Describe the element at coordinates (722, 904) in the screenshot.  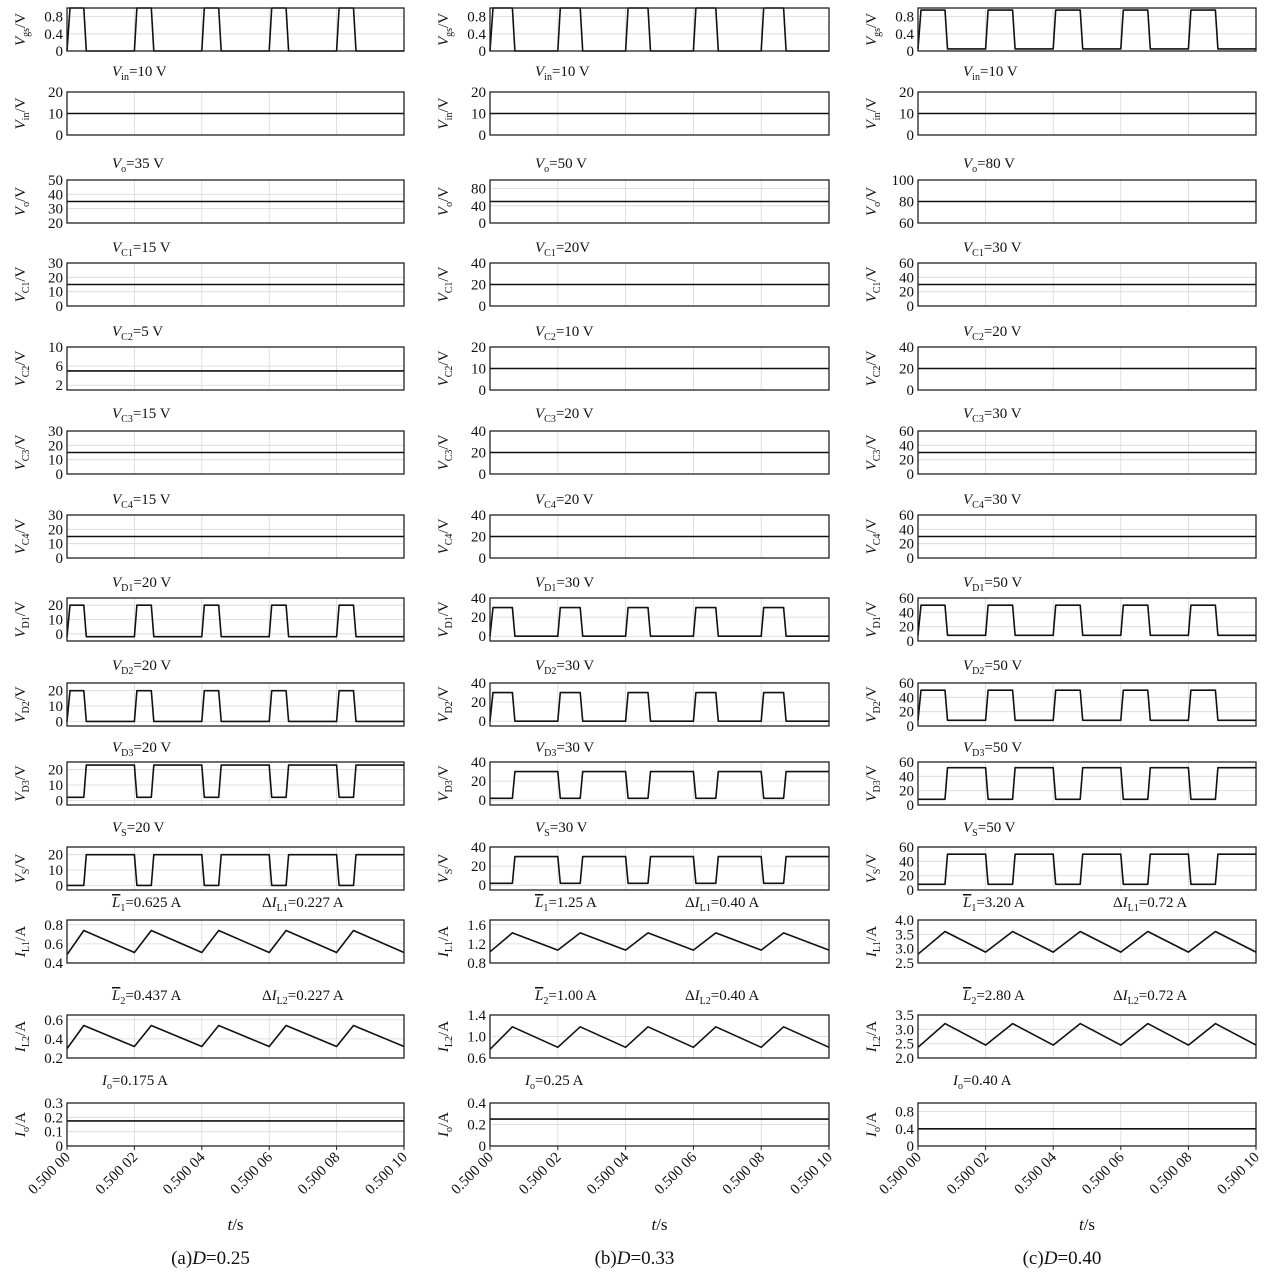
I see `ripple-annotation: ΔIL1=0.40 A` at that location.